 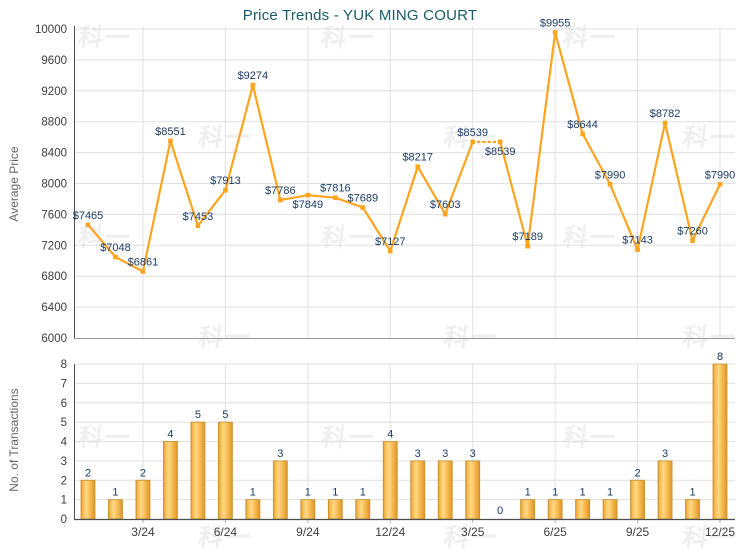 What do you see at coordinates (472, 133) in the screenshot?
I see `price-point-label: $8539` at bounding box center [472, 133].